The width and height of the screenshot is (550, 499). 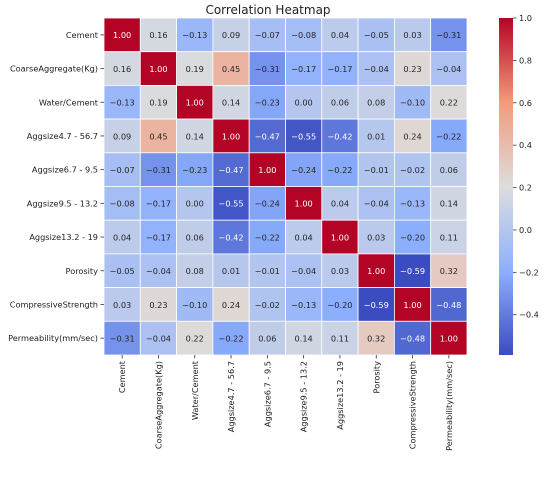 I want to click on cell-value-label: 0.23, so click(x=412, y=69).